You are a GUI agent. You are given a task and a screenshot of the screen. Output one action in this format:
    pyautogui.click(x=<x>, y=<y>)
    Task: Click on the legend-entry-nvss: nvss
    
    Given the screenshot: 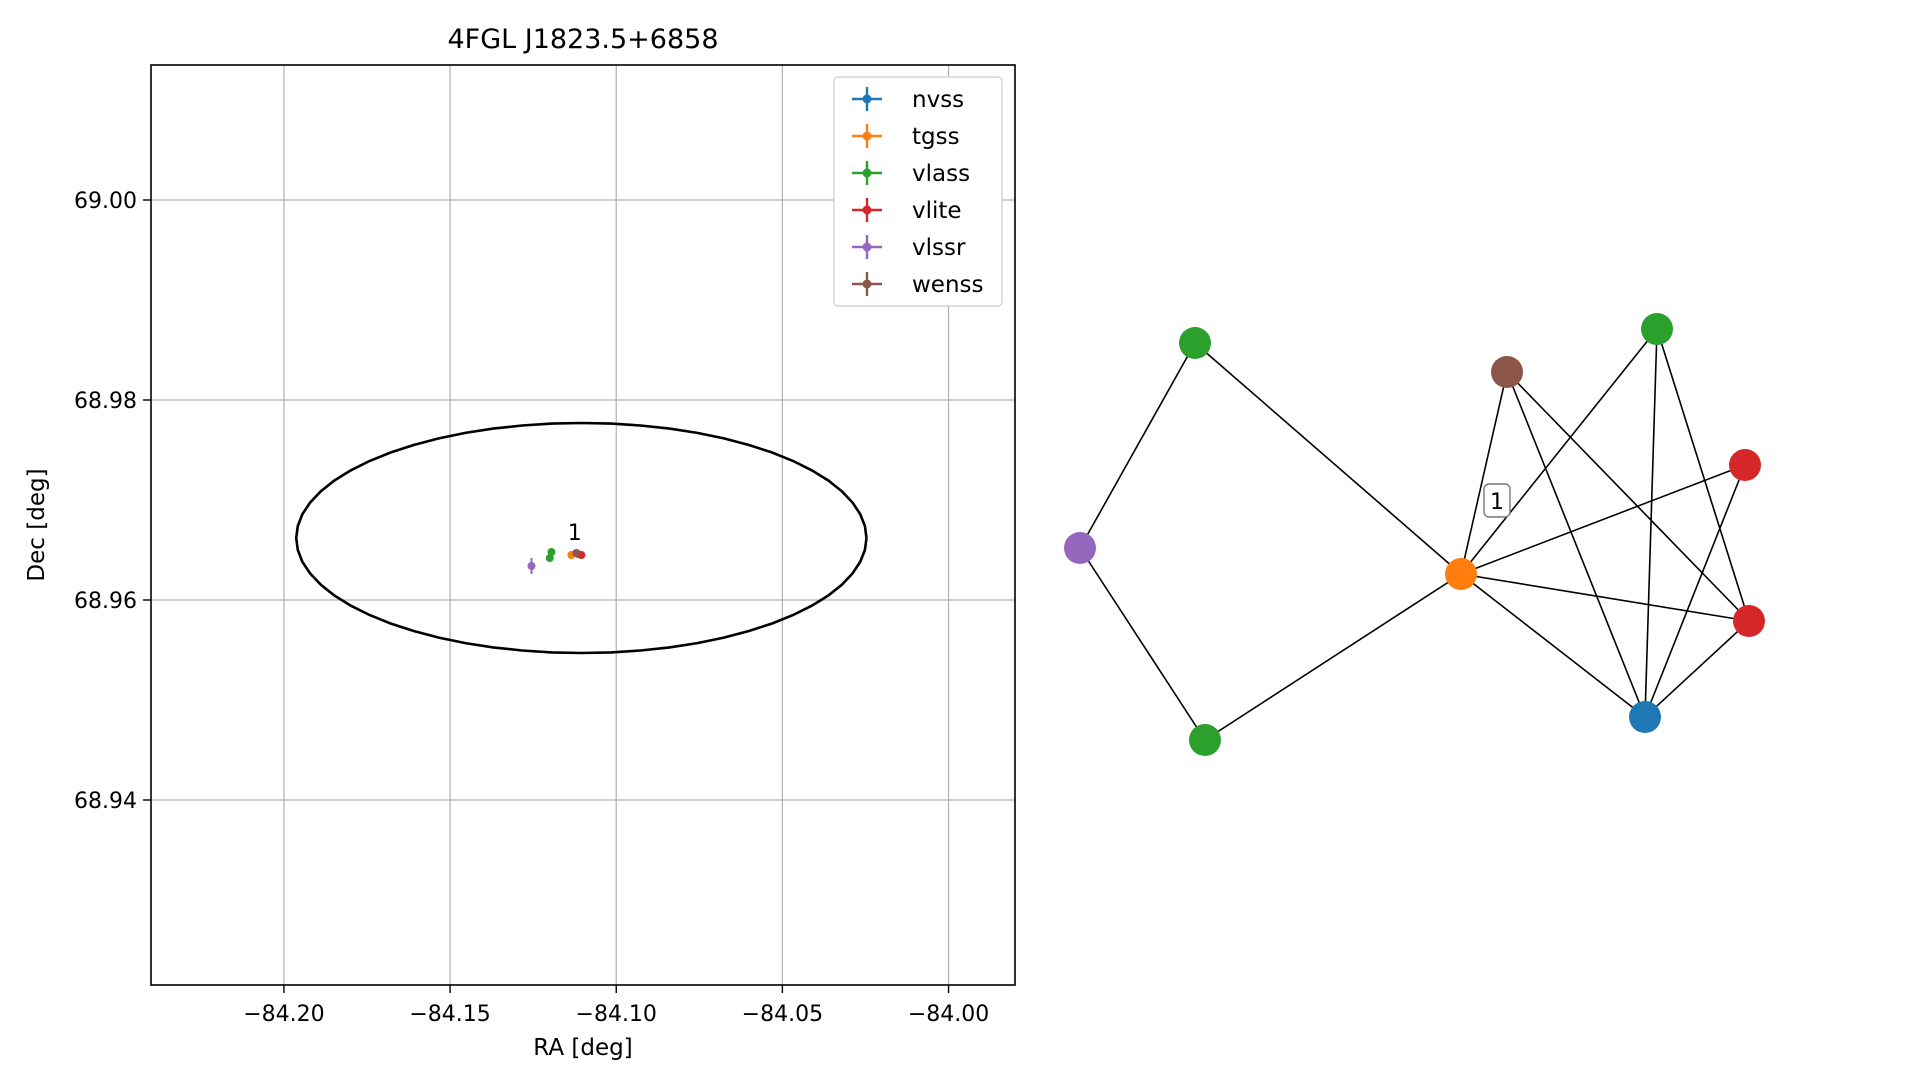 What is the action you would take?
    pyautogui.click(x=908, y=100)
    